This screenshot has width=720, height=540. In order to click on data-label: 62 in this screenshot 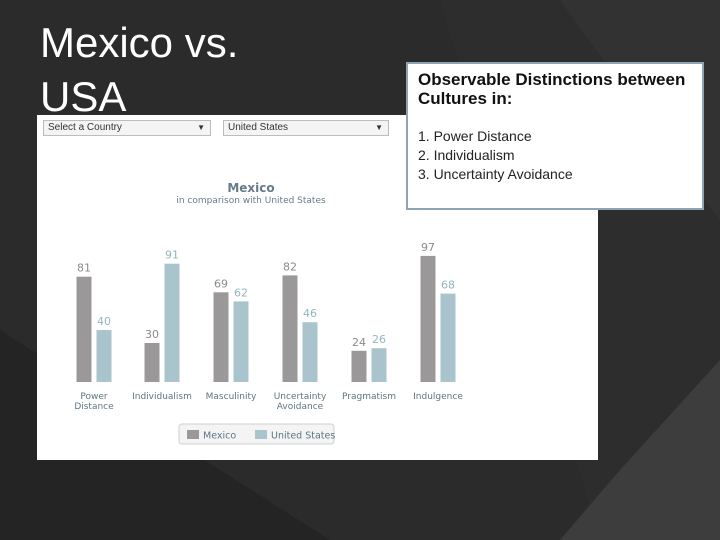, I will do `click(241, 292)`.